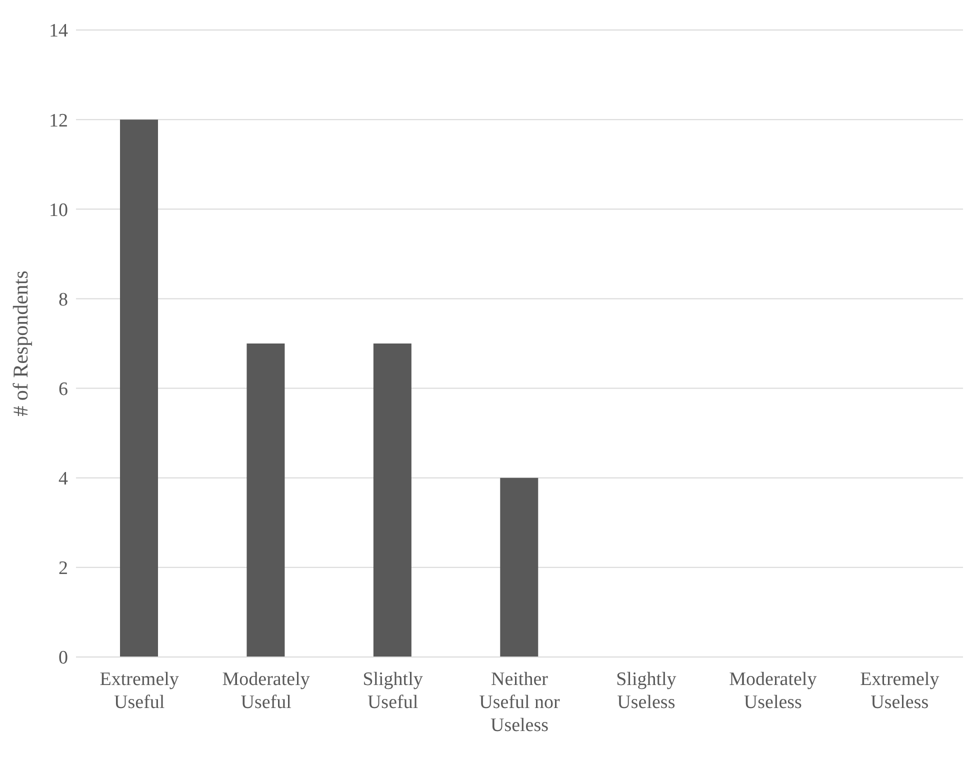  I want to click on x-tick-label: Extremely Useless, so click(900, 691).